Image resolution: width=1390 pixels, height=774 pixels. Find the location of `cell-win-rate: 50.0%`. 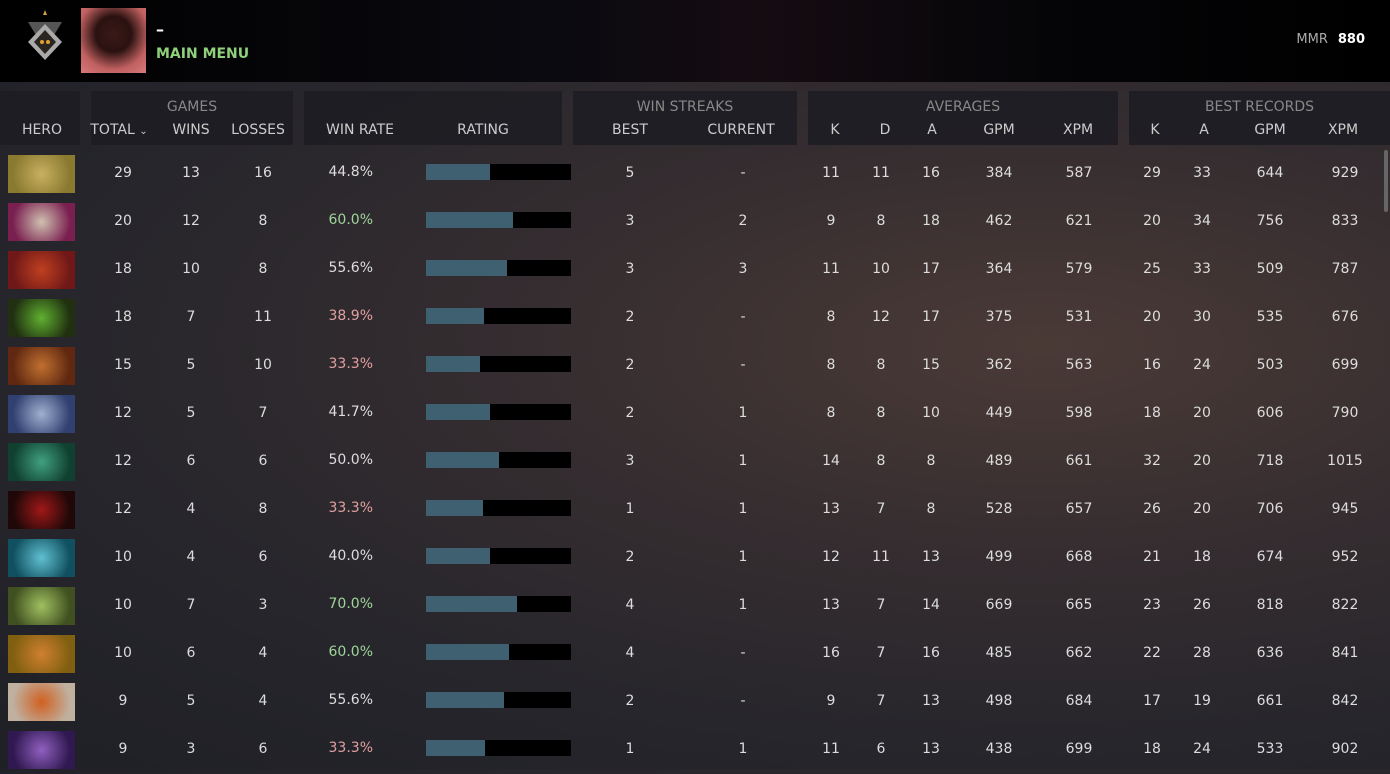

cell-win-rate: 50.0% is located at coordinates (350, 460).